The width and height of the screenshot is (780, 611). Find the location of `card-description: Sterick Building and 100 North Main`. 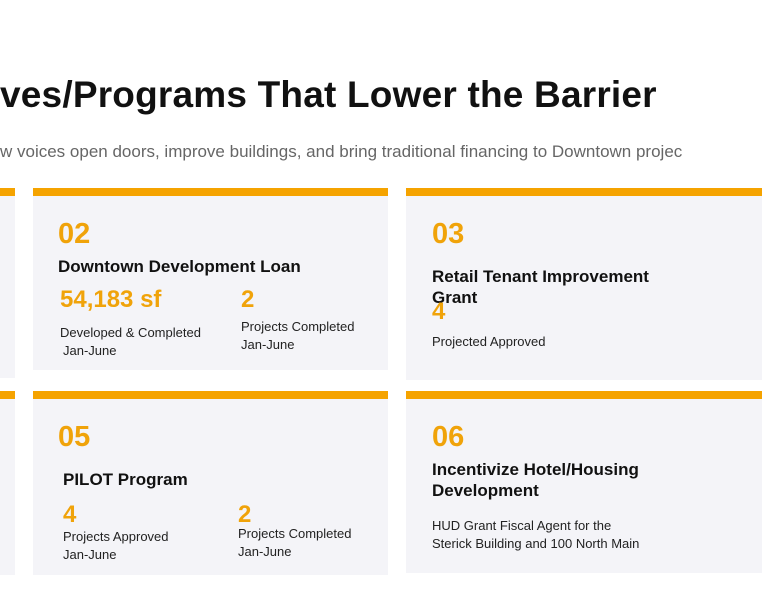

card-description: Sterick Building and 100 North Main is located at coordinates (536, 543).